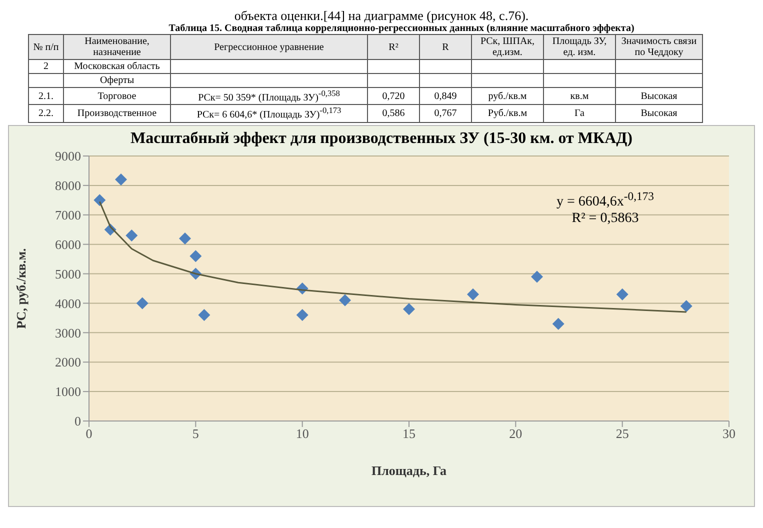  Describe the element at coordinates (580, 113) in the screenshot. I see `text: Га` at that location.